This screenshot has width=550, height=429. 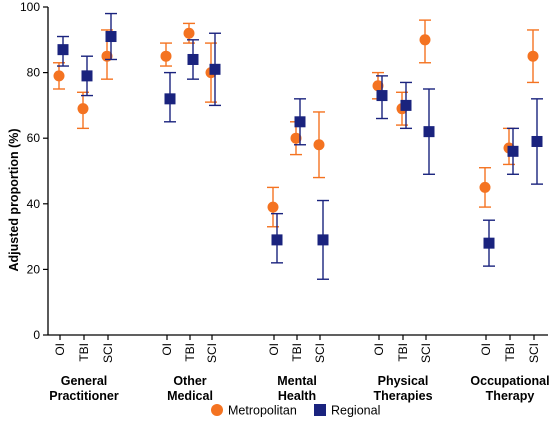 I want to click on group-label: Medical, so click(x=190, y=396).